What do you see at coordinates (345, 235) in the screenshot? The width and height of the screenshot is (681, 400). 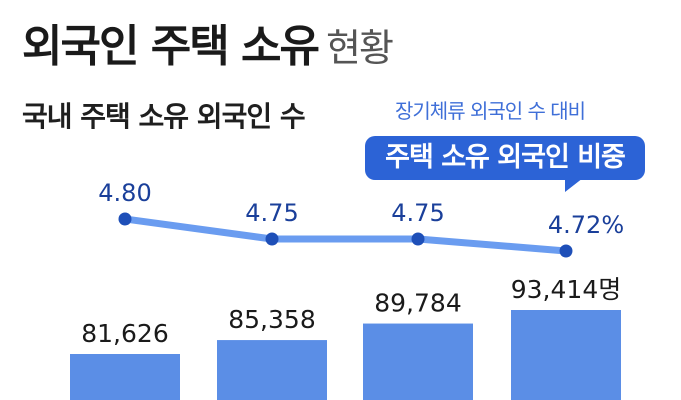 I see `line-series` at bounding box center [345, 235].